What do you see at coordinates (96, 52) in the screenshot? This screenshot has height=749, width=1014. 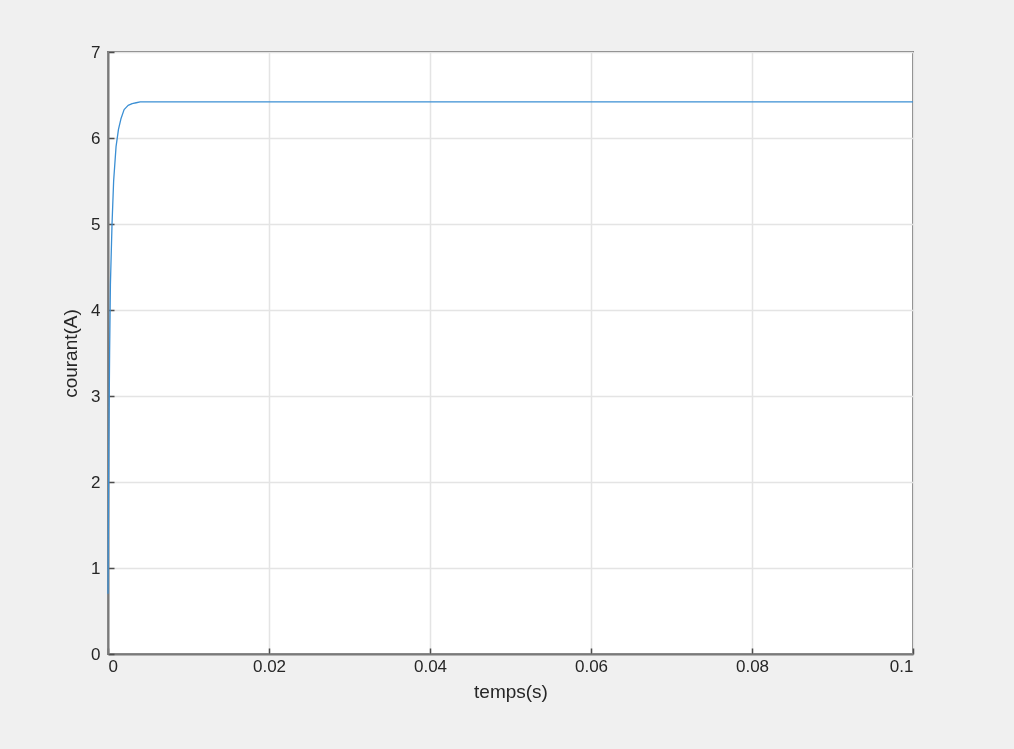 I see `y-tick-label: 7` at bounding box center [96, 52].